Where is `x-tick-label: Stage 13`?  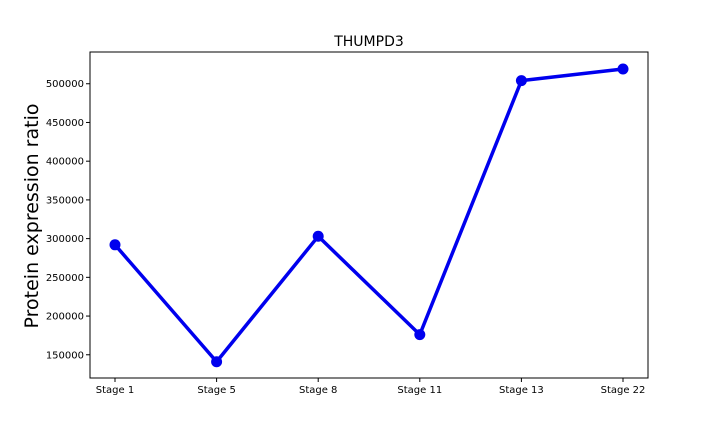 x-tick-label: Stage 13 is located at coordinates (521, 390).